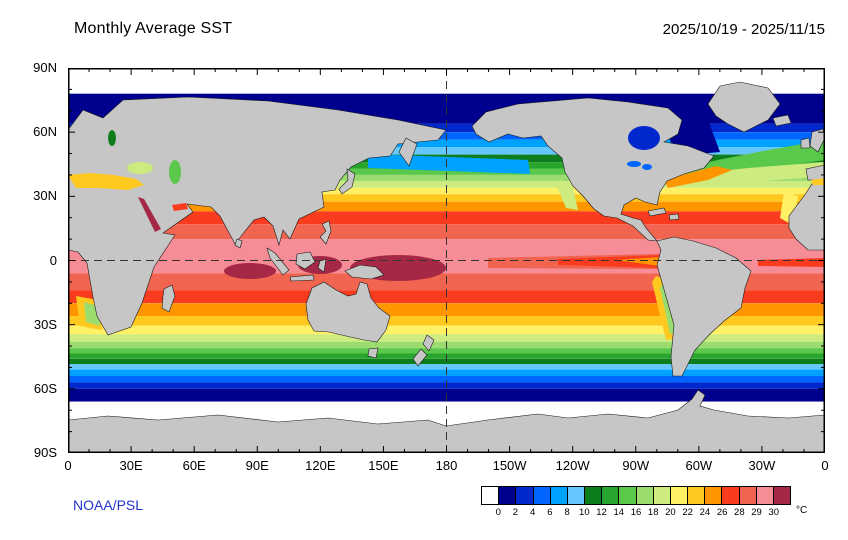 The width and height of the screenshot is (848, 540). Describe the element at coordinates (320, 465) in the screenshot. I see `lon-tick-label: 120E` at that location.